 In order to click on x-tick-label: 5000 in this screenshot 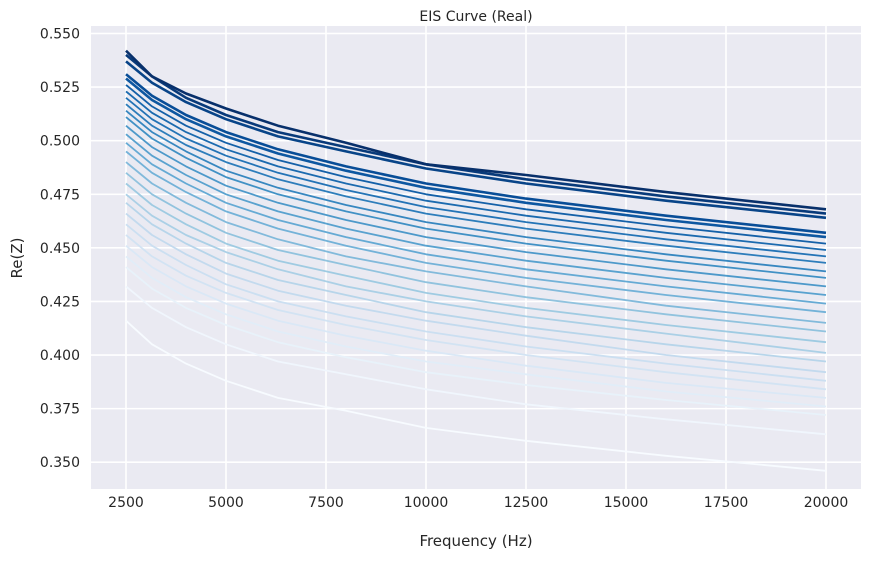, I will do `click(226, 503)`.